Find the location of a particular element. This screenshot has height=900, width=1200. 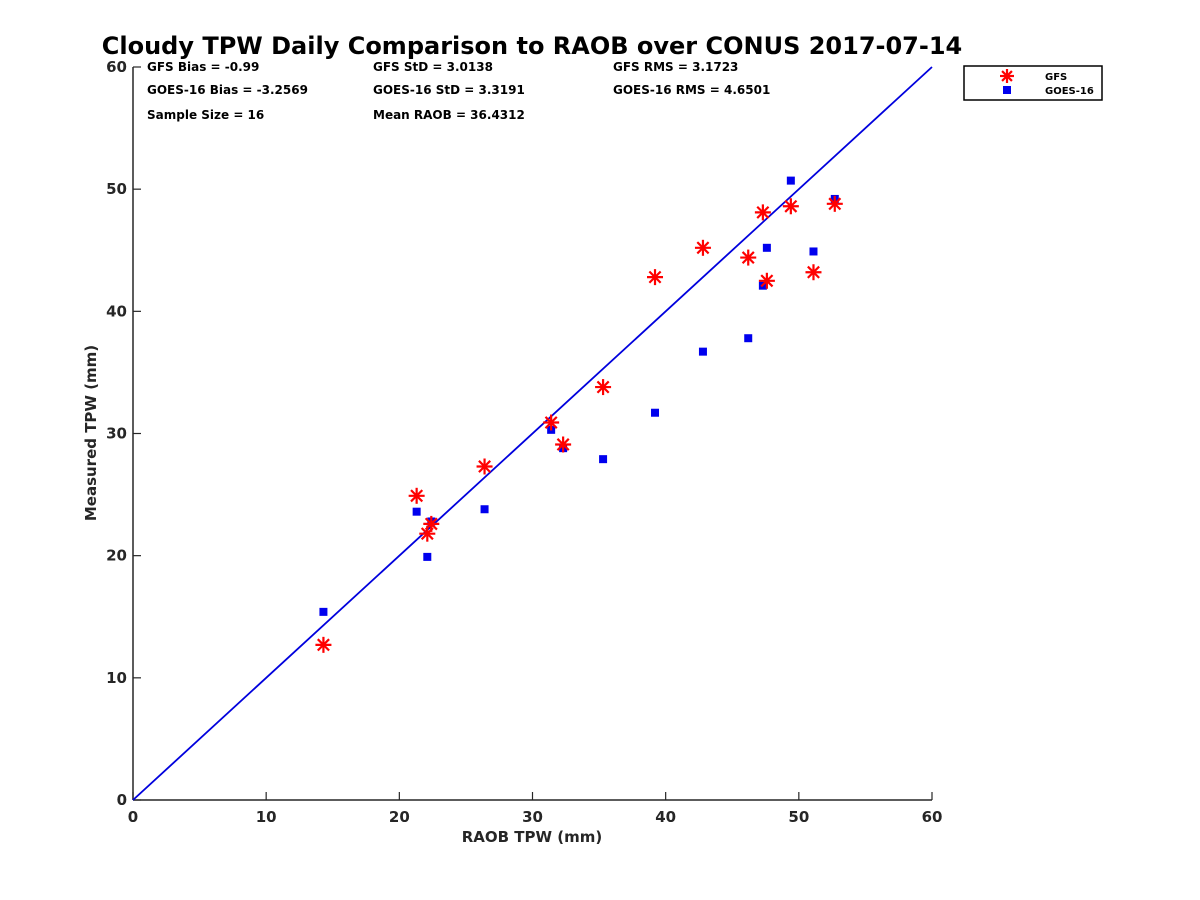

x-tick-label: 40 is located at coordinates (665, 817).